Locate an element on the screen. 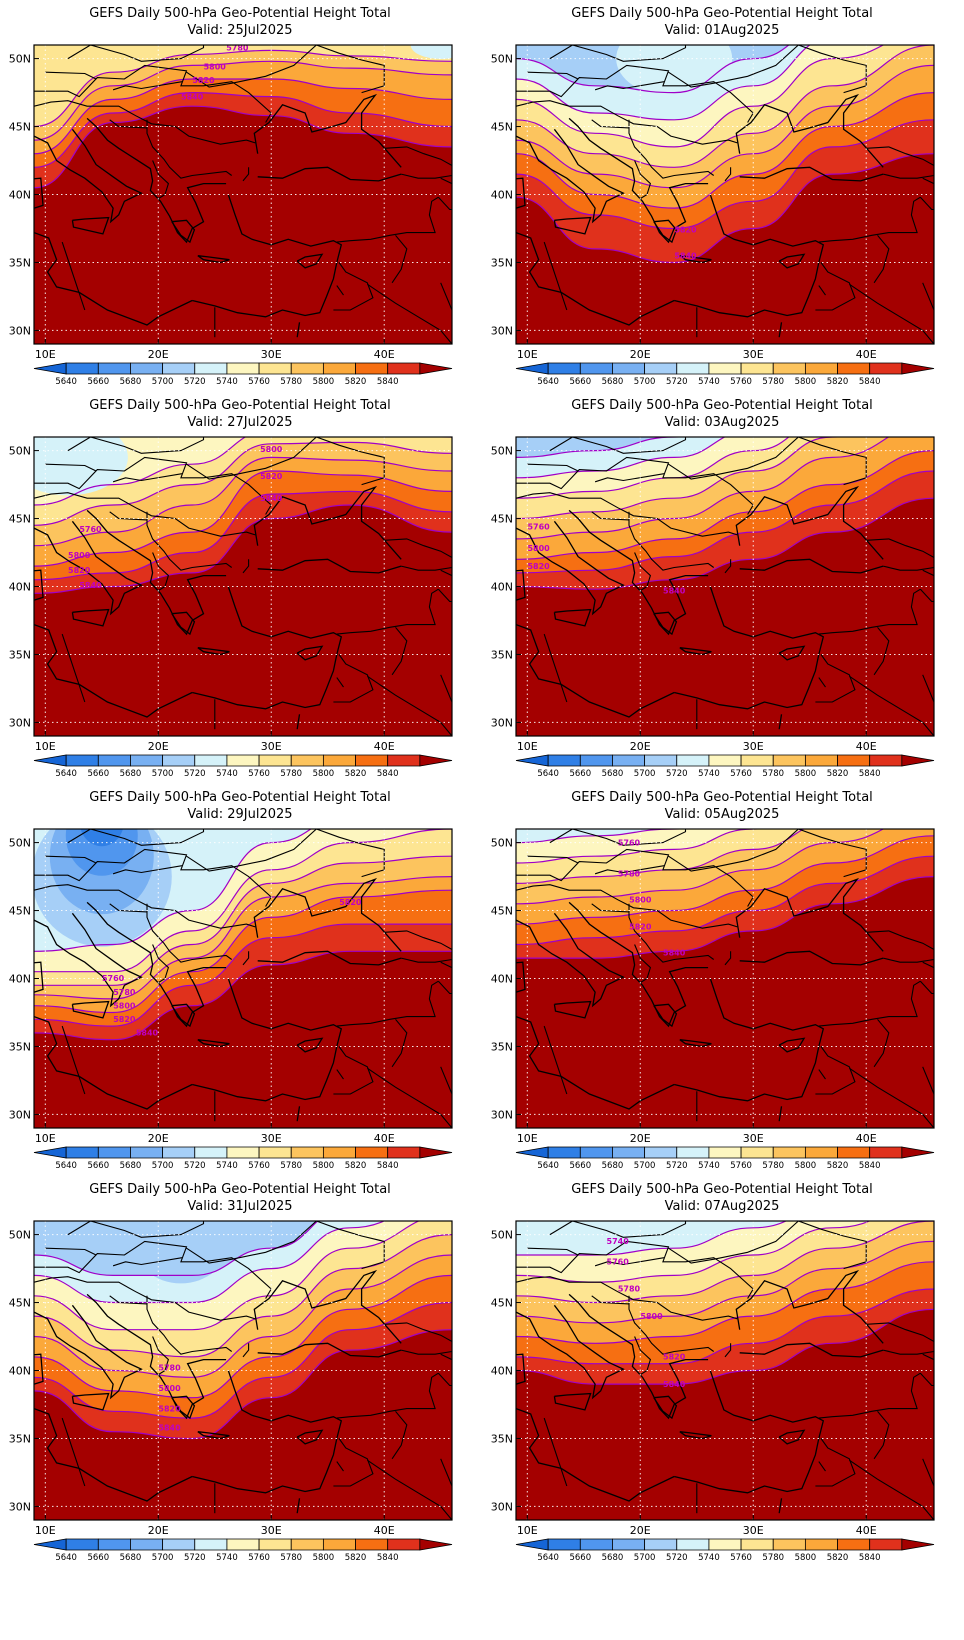  colorbar-label: 5660 is located at coordinates (580, 1166).